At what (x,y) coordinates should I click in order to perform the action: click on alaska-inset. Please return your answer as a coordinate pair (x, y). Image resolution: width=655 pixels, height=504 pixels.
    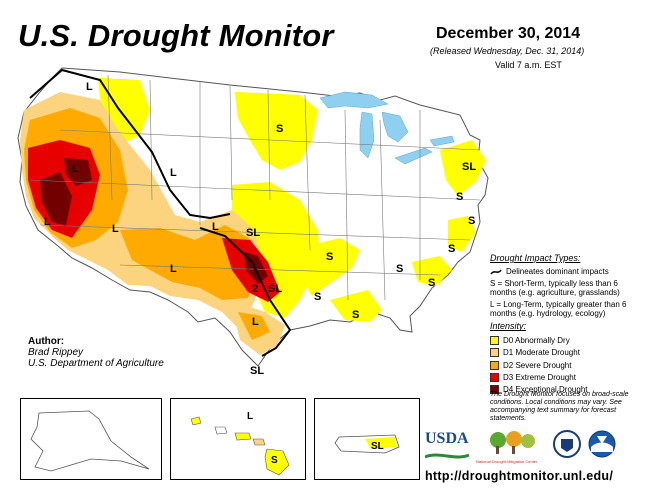
    Looking at the image, I should click on (91, 439).